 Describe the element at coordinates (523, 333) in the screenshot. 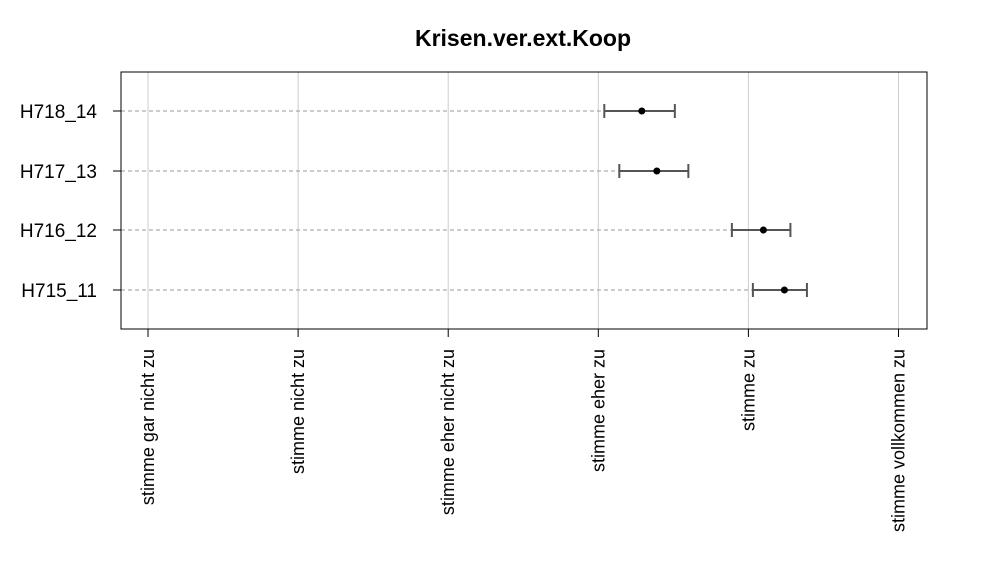

I see `x-ticks` at that location.